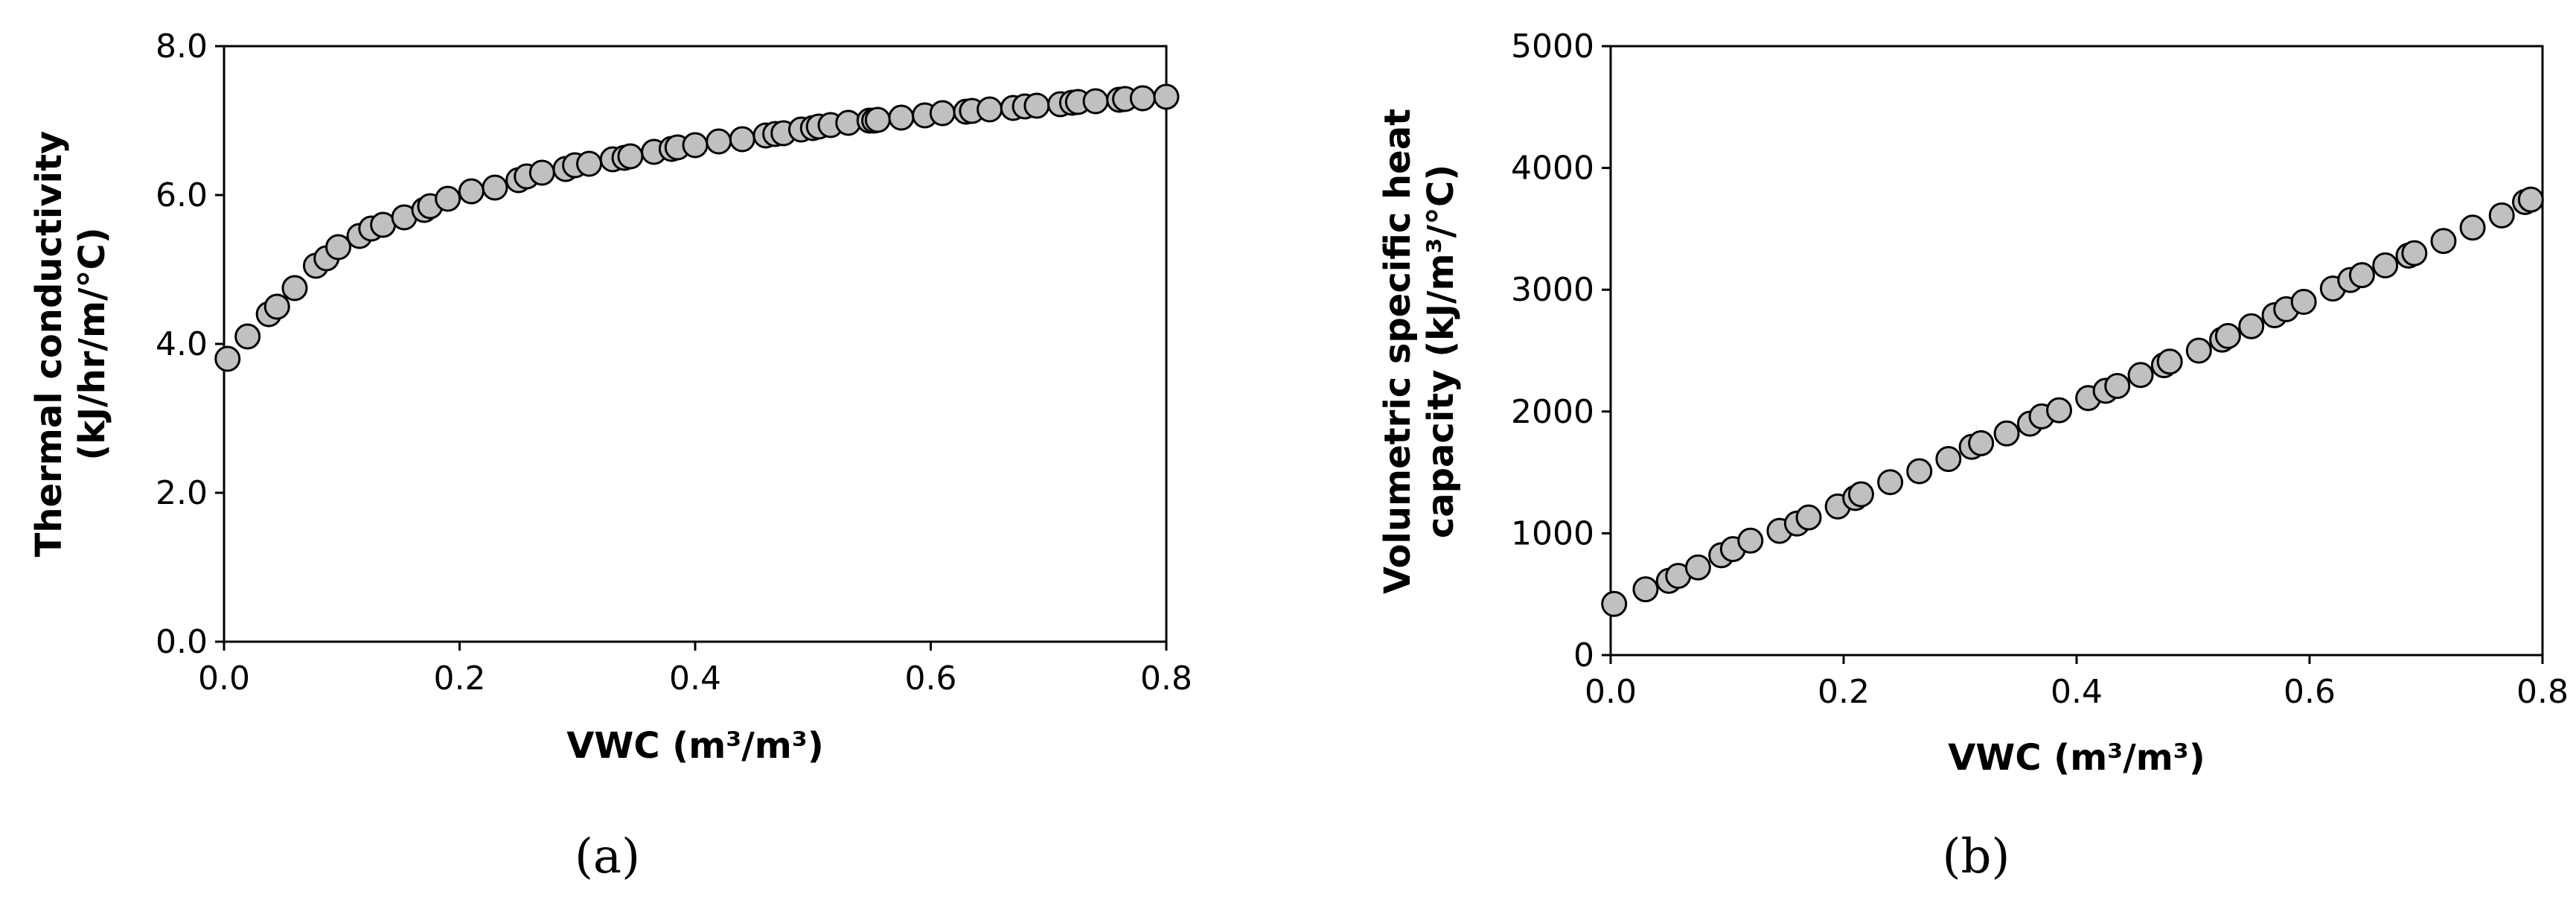 The image size is (2576, 900). Describe the element at coordinates (92, 343) in the screenshot. I see `chart-a-y-axis-title-line2: (kJ/hr/m/°C)` at that location.